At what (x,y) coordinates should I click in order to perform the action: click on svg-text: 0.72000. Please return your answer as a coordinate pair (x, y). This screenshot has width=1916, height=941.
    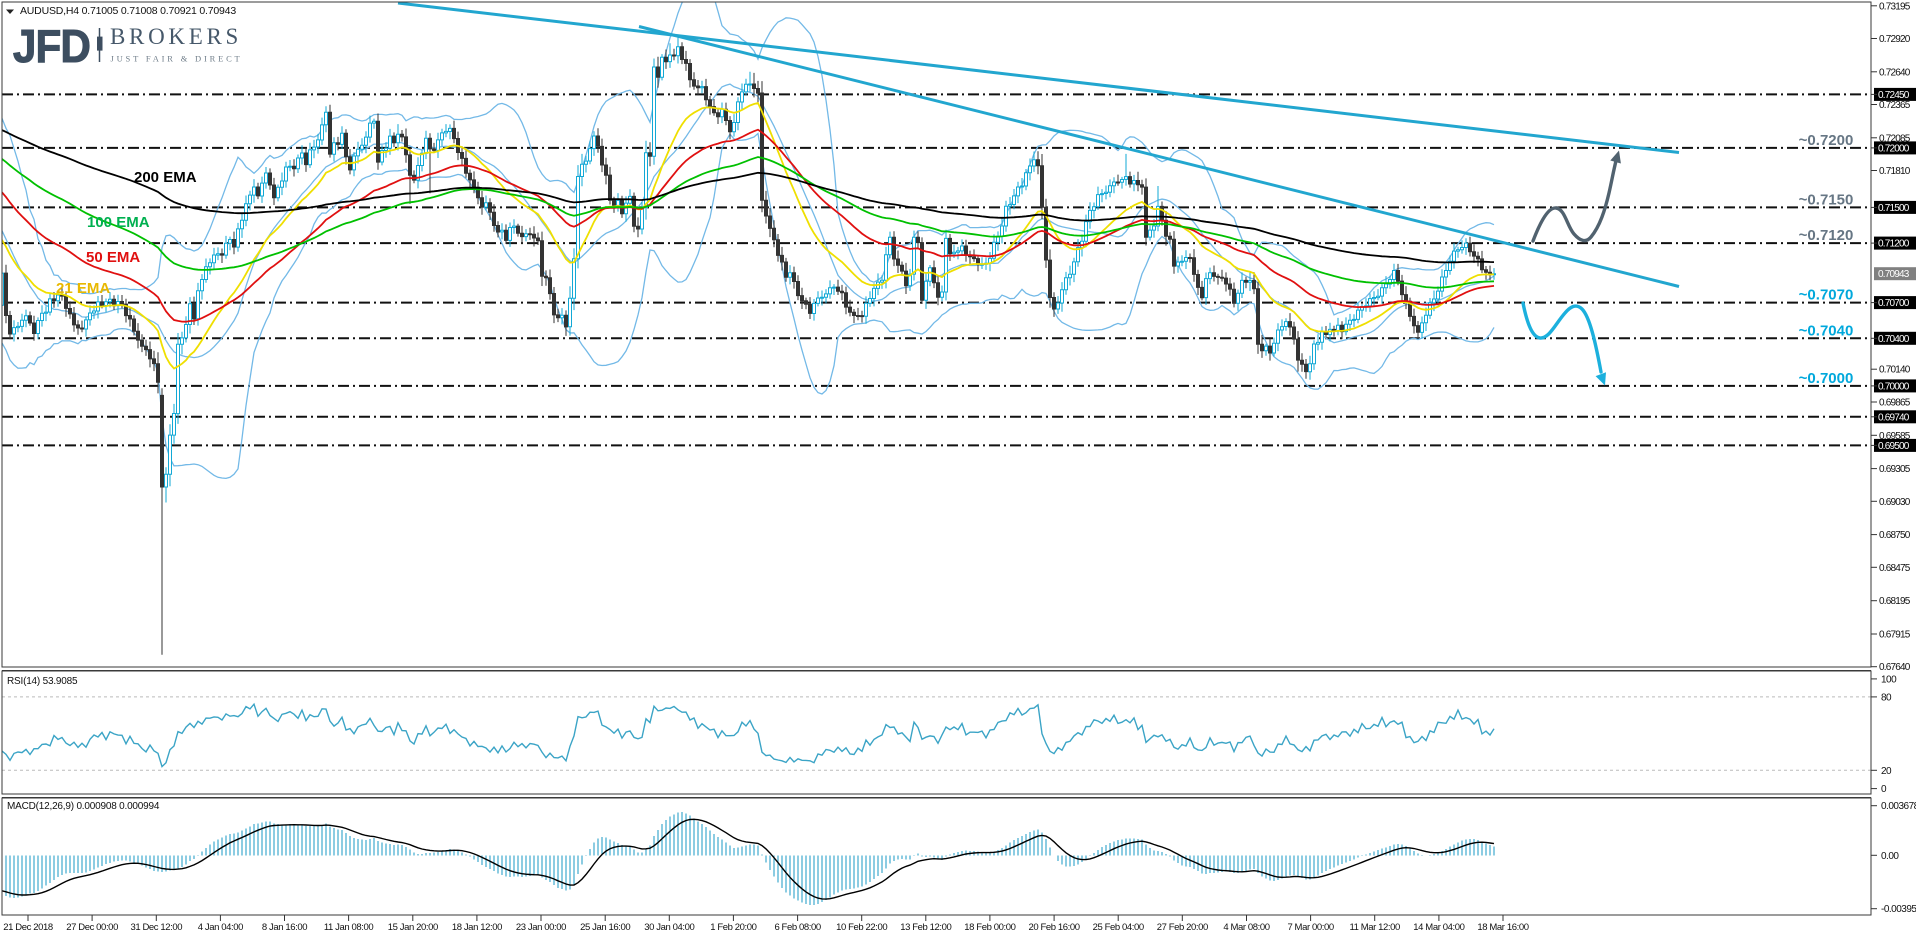
    Looking at the image, I should click on (1894, 148).